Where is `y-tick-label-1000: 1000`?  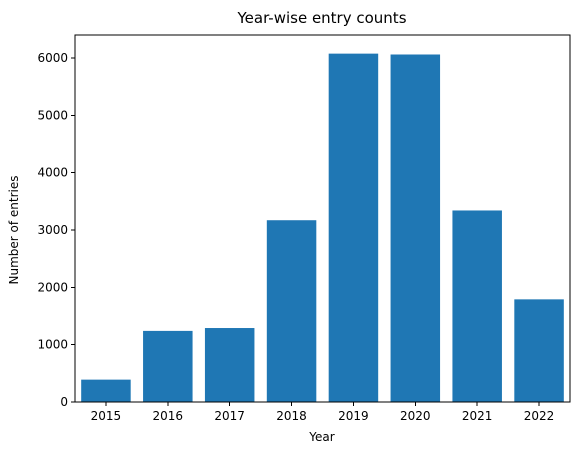 y-tick-label-1000: 1000 is located at coordinates (52, 345).